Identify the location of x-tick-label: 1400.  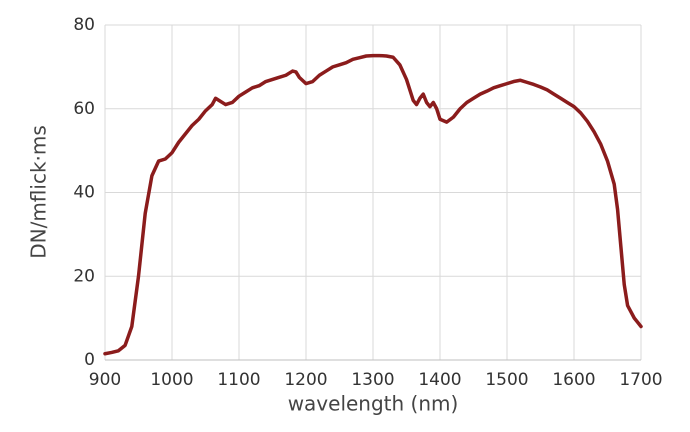
(439, 380).